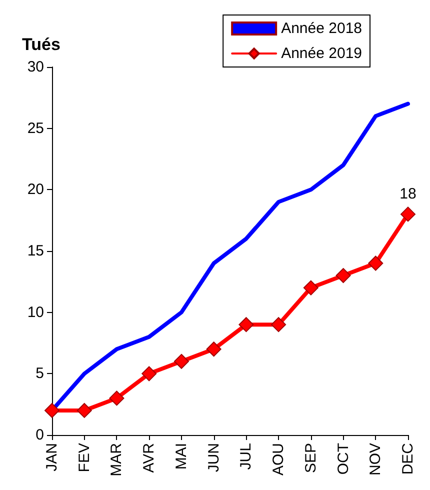  Describe the element at coordinates (117, 459) in the screenshot. I see `x-tick-label: MAR` at that location.